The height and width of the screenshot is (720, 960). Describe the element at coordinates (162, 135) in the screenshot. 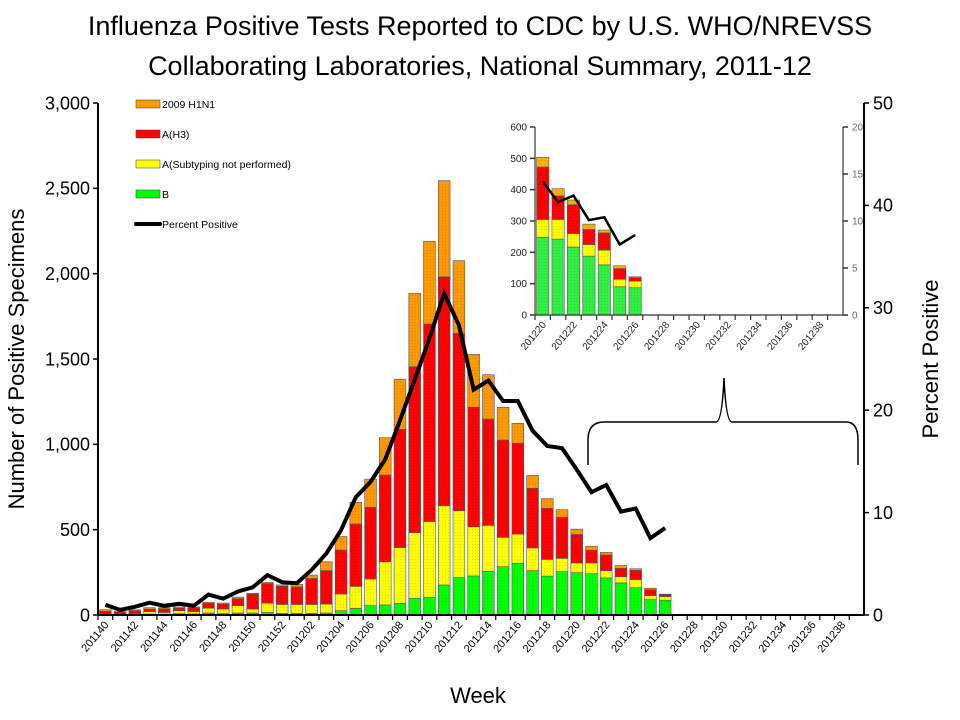

I see `legend-item: A(H3)` at that location.